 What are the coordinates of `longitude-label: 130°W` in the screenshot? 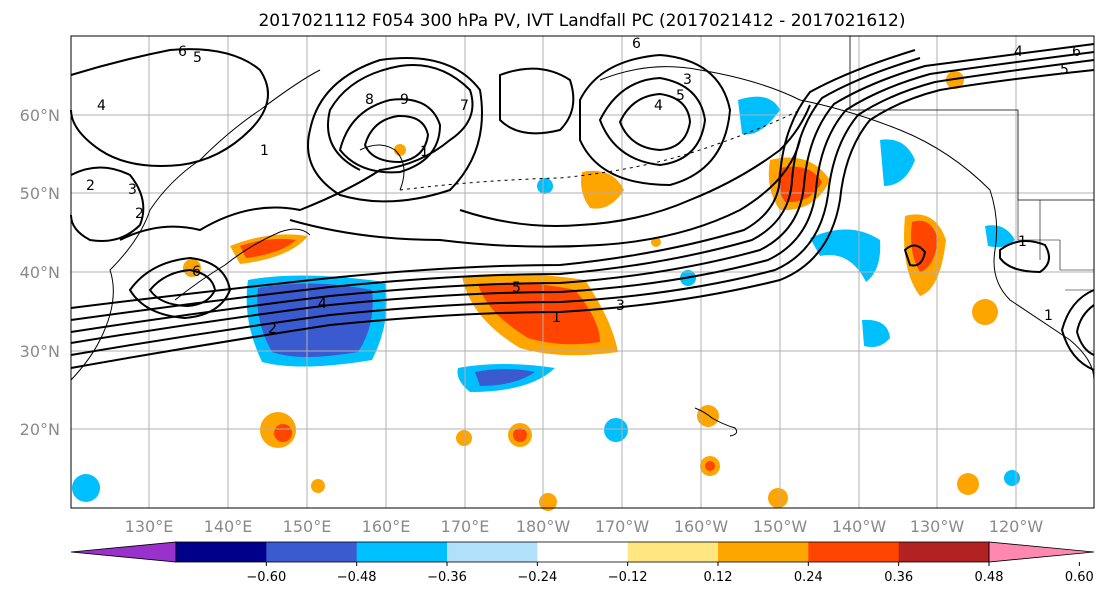 It's located at (937, 526).